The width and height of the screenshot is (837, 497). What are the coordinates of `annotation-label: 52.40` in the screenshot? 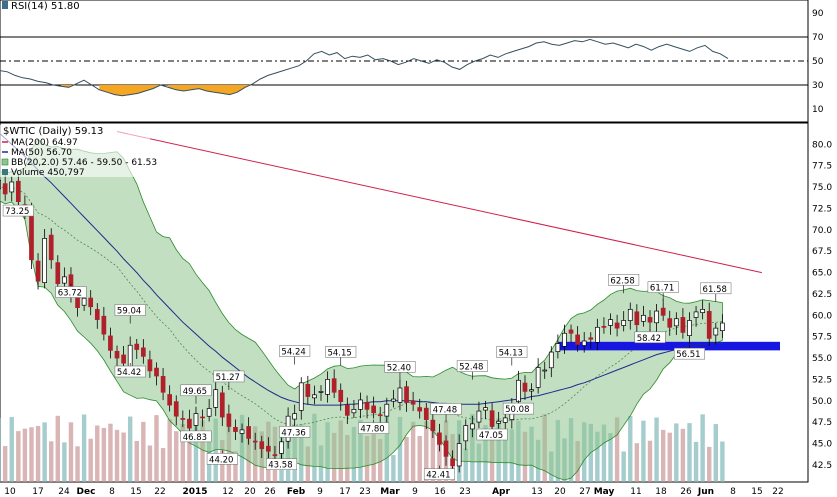 It's located at (399, 368).